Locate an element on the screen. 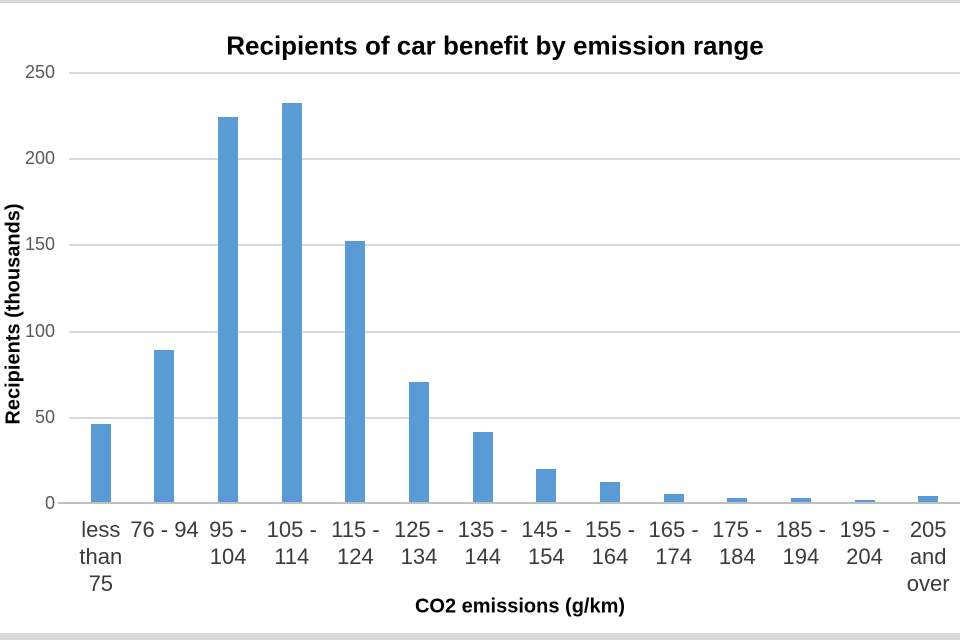  x-tick-label: less than 75 is located at coordinates (101, 556).